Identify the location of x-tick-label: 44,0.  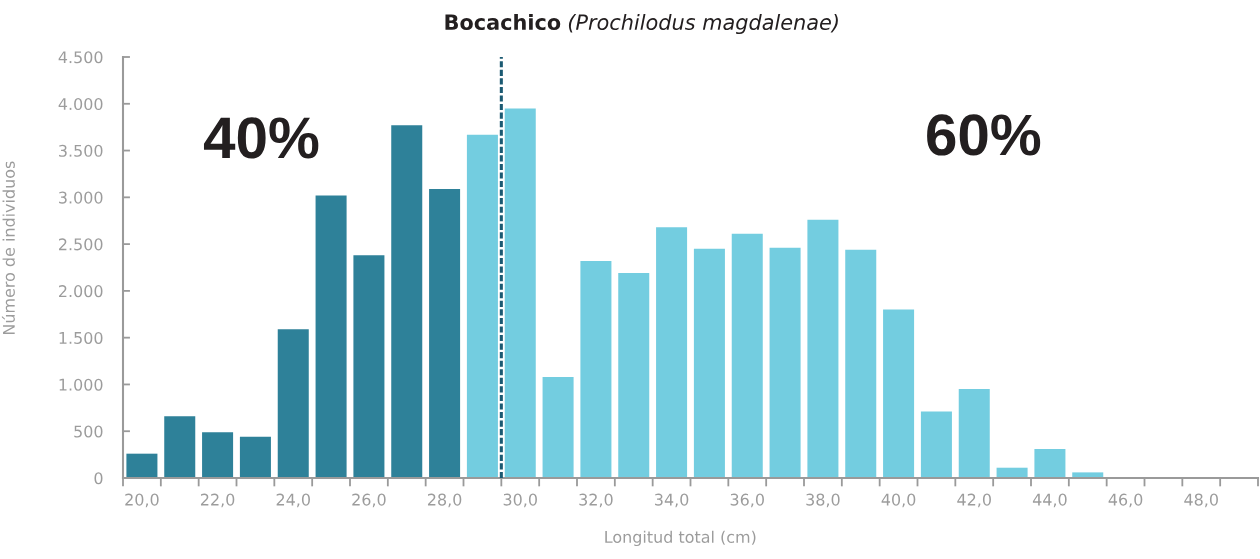
(1049, 500).